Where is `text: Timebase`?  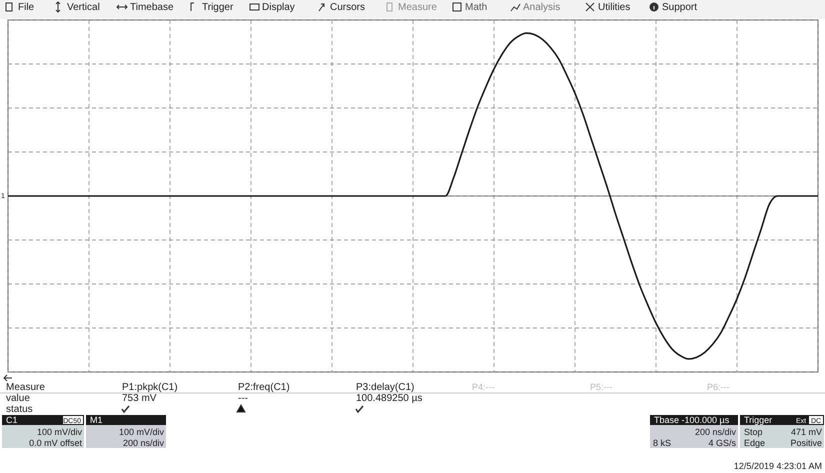
text: Timebase is located at coordinates (152, 7).